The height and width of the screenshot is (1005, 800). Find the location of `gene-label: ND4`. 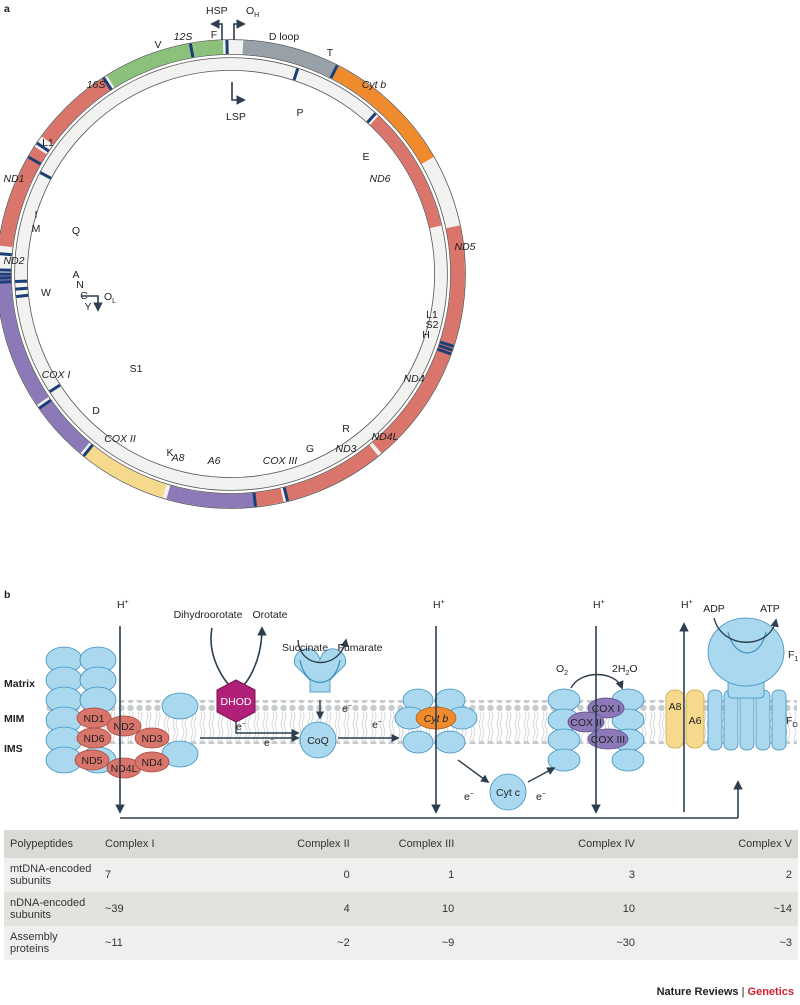

gene-label: ND4 is located at coordinates (413, 379).